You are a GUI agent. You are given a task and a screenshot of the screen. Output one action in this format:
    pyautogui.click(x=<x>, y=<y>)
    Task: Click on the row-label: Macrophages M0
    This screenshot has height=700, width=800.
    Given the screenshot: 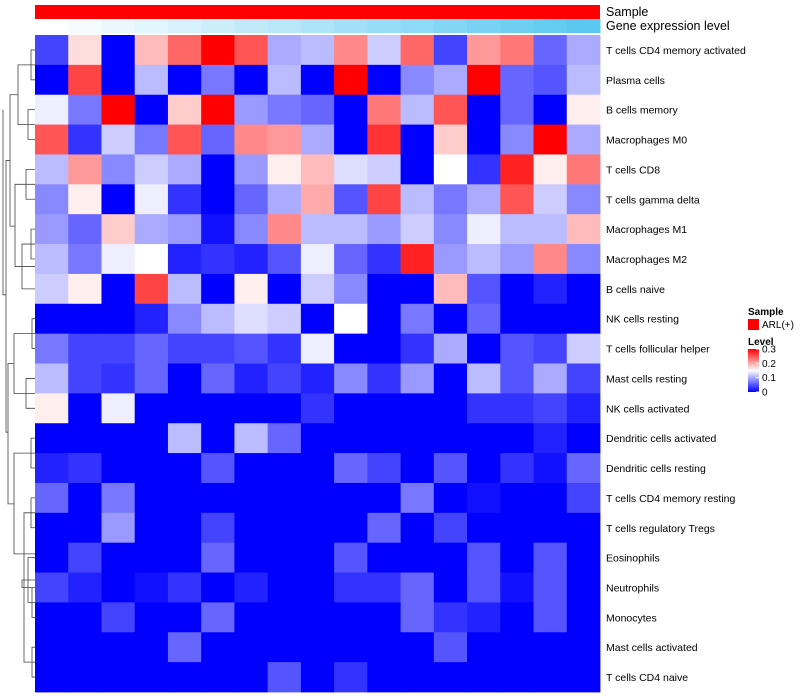 What is the action you would take?
    pyautogui.click(x=646, y=141)
    